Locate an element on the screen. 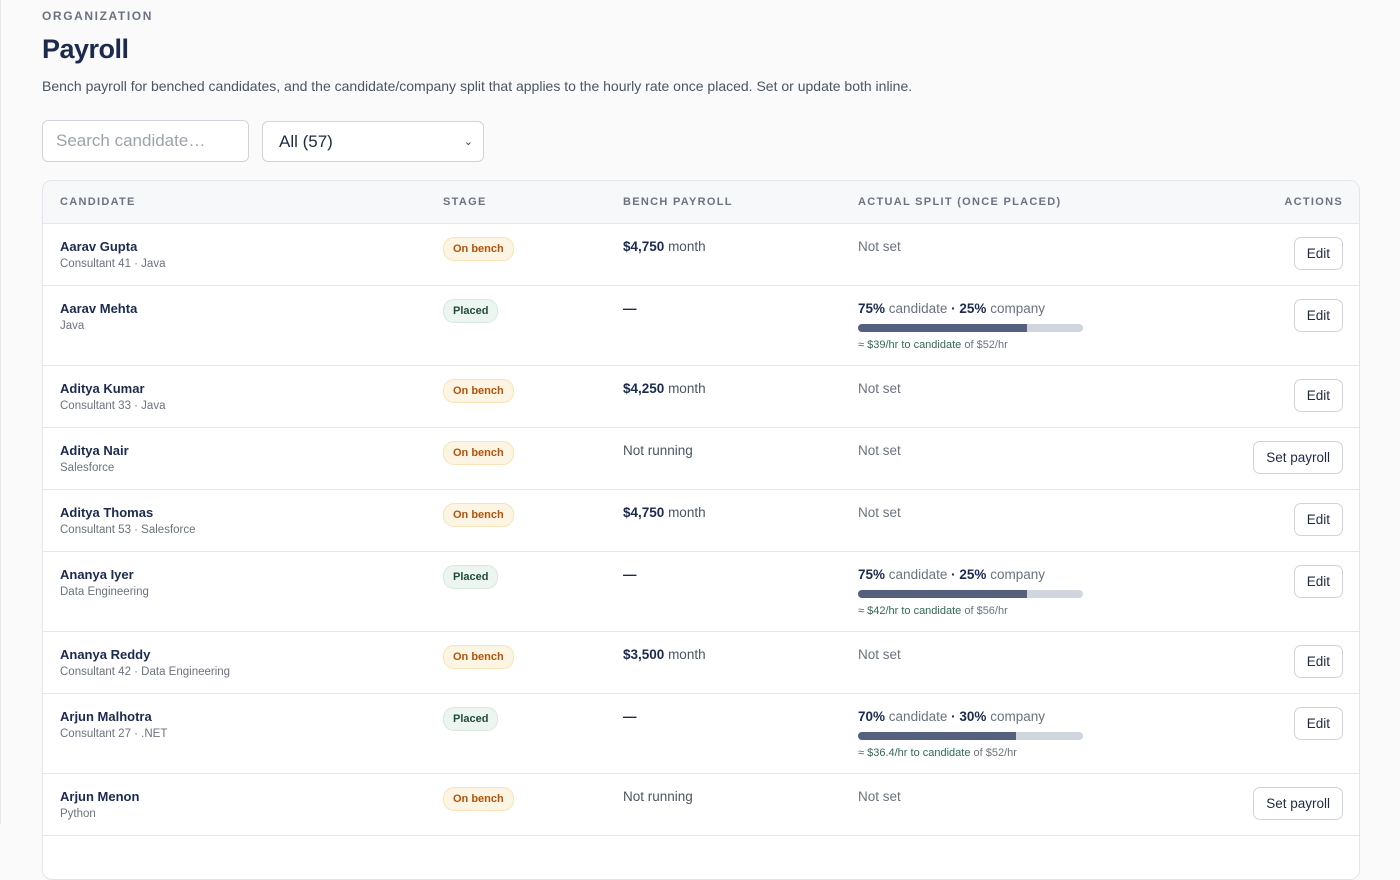  candidate-subtitle: Data Engineering is located at coordinates (104, 592).